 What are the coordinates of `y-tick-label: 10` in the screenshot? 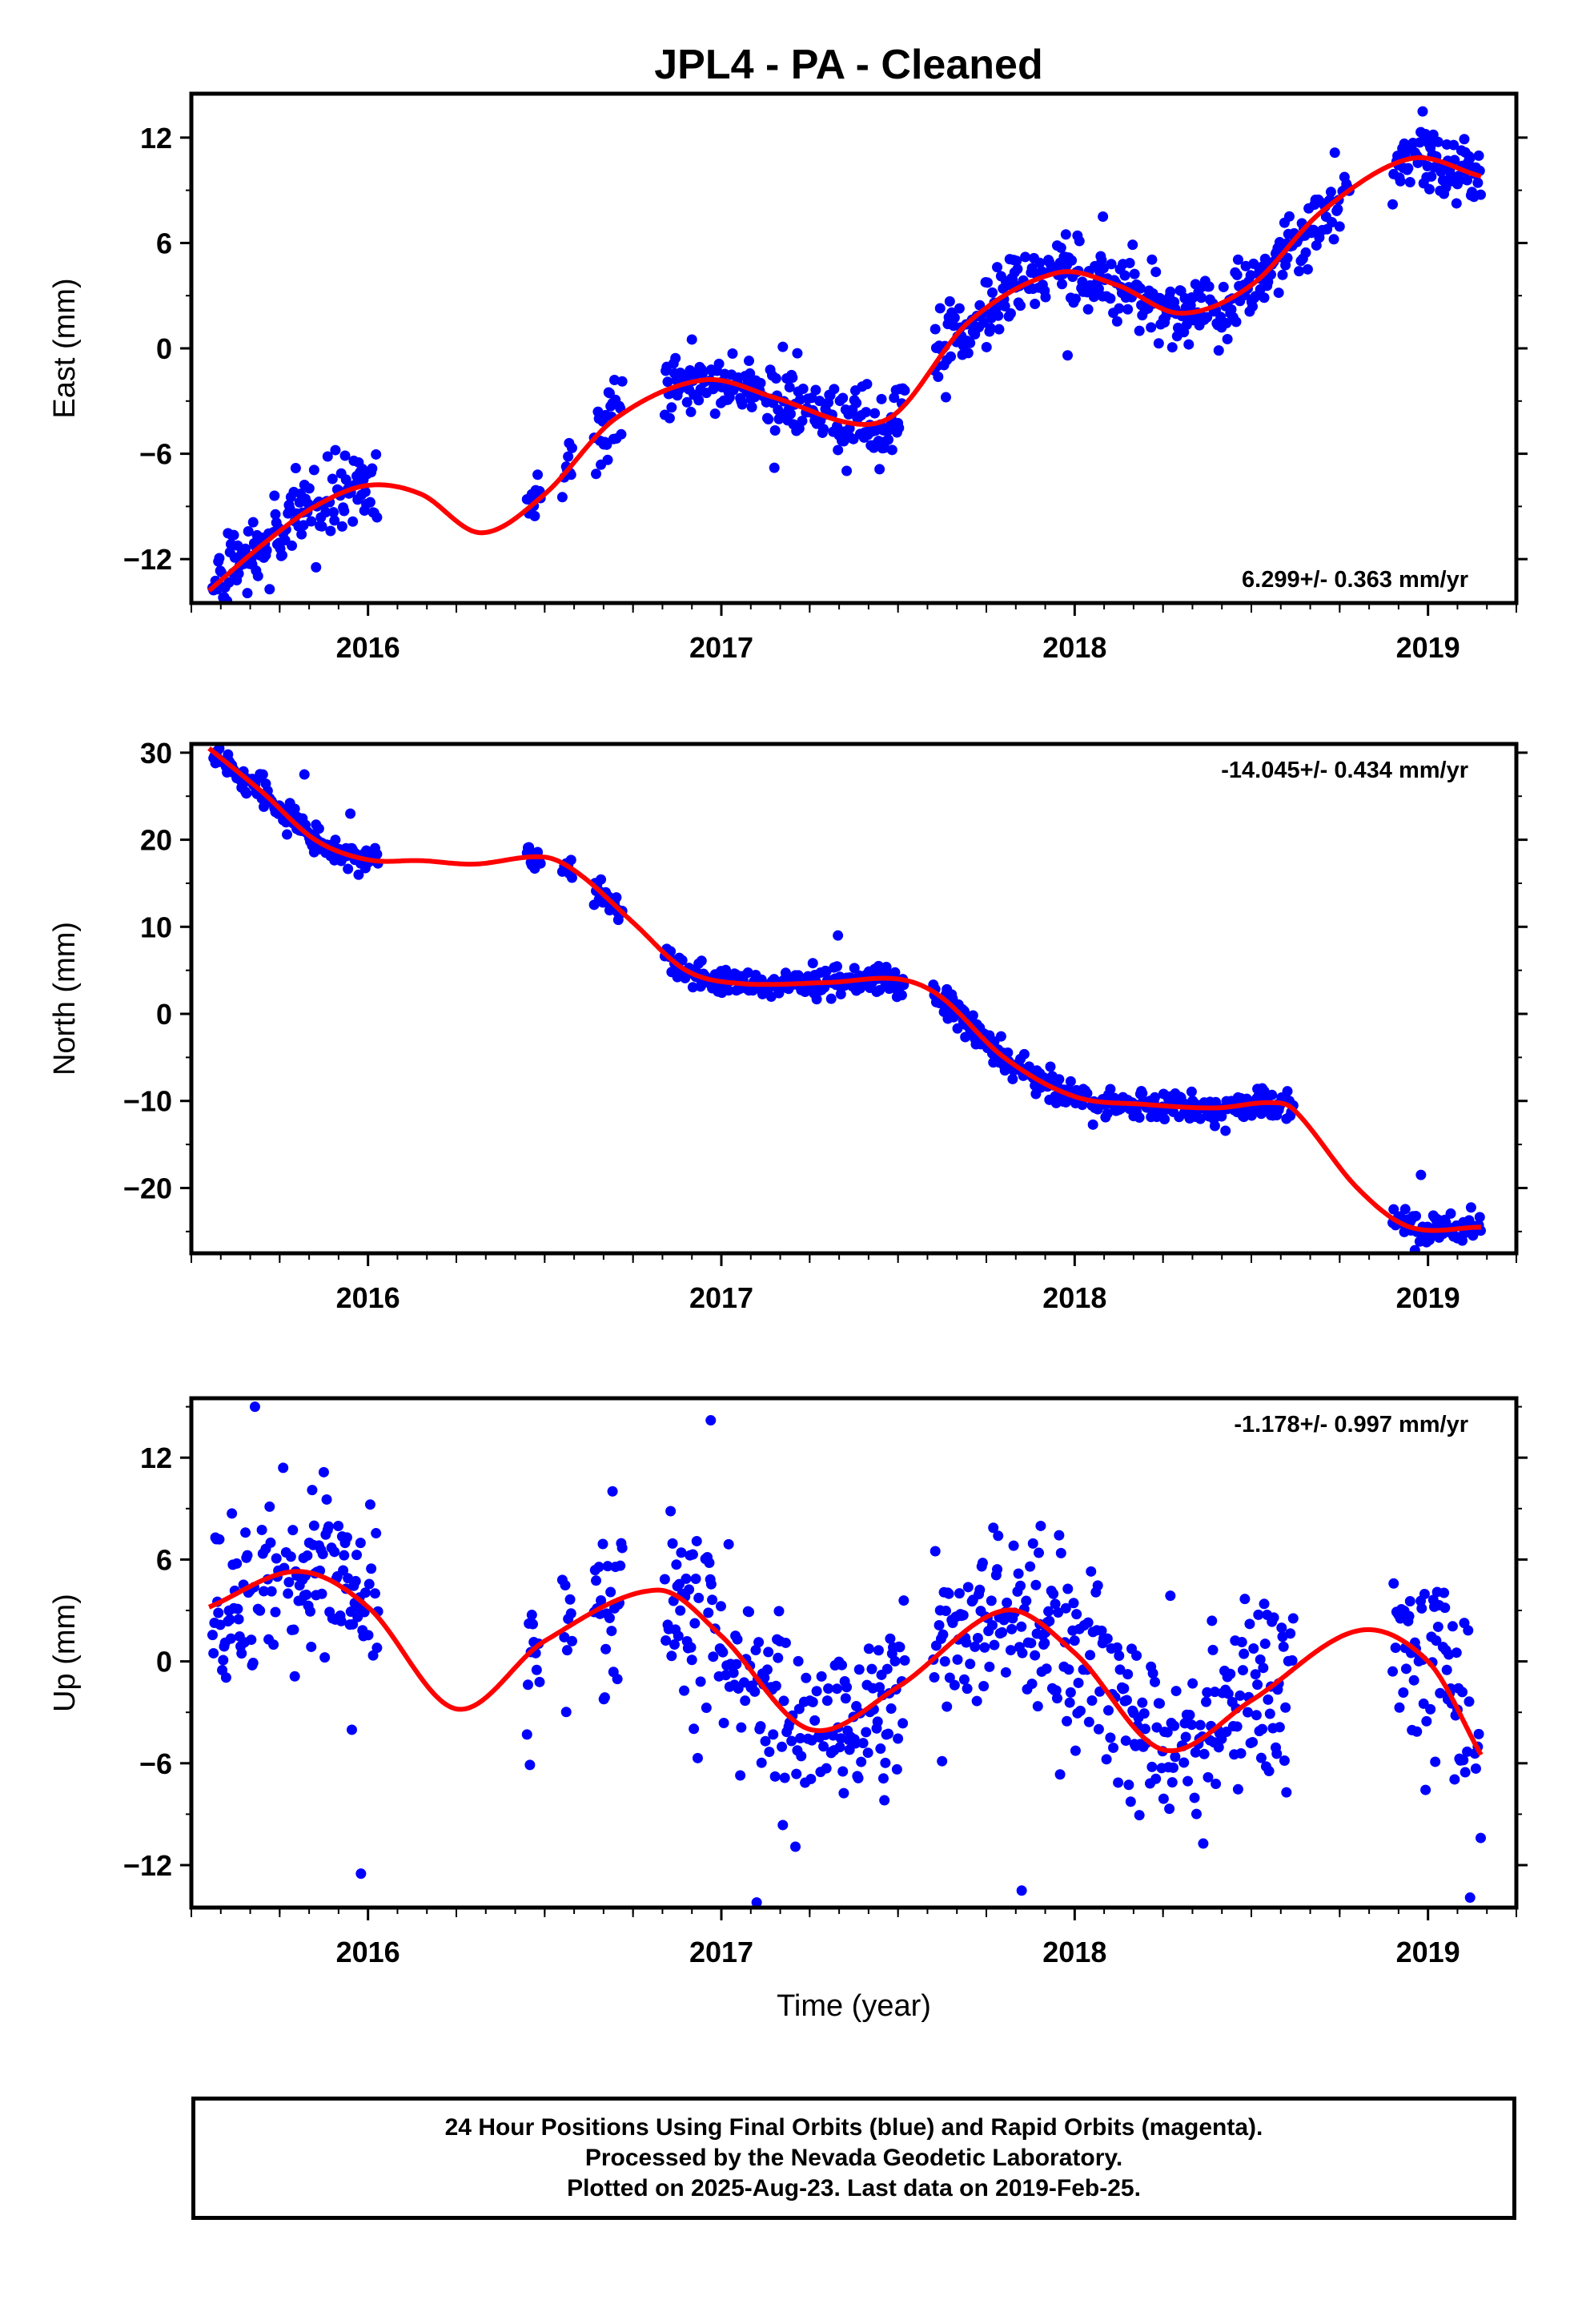 It's located at (156, 927).